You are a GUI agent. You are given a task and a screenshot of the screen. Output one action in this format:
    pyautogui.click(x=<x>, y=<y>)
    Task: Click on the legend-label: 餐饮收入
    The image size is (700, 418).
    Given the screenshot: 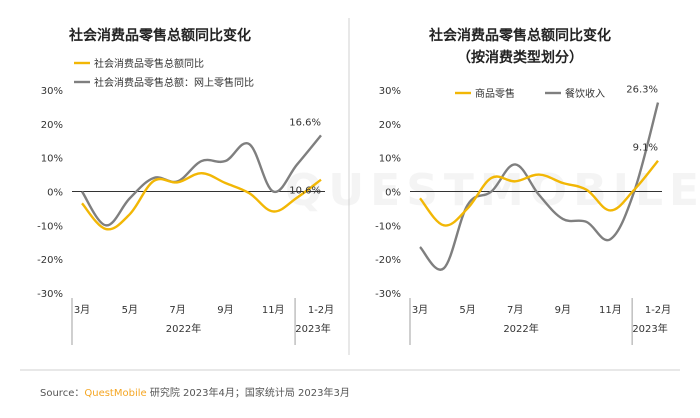 What is the action you would take?
    pyautogui.click(x=585, y=93)
    